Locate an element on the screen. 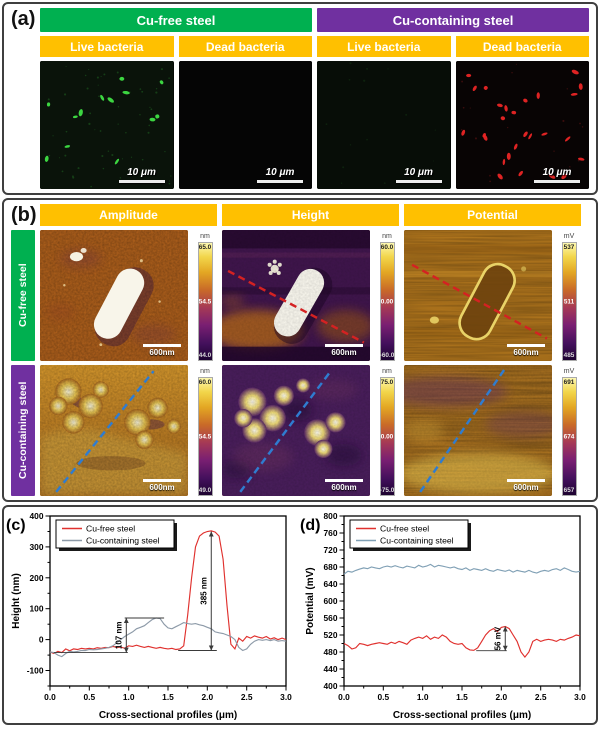 Image resolution: width=600 pixels, height=735 pixels. subheader-dead-bacteria-cufree: Dead bacteria is located at coordinates (245, 46).